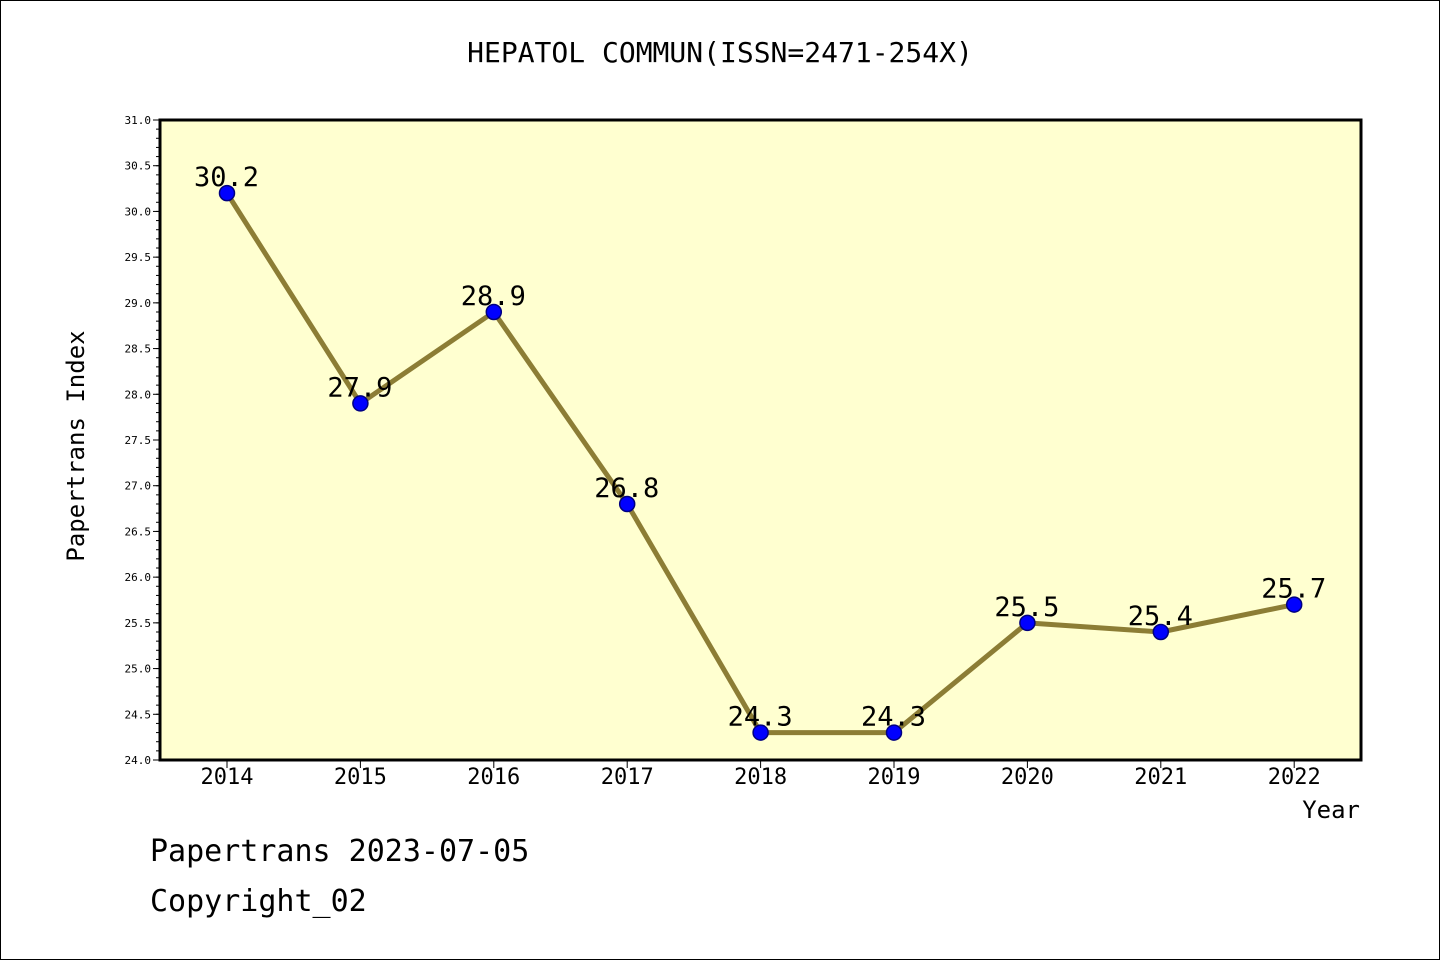 The width and height of the screenshot is (1440, 960). I want to click on footer-date: Papertrans 2023-07-05, so click(340, 851).